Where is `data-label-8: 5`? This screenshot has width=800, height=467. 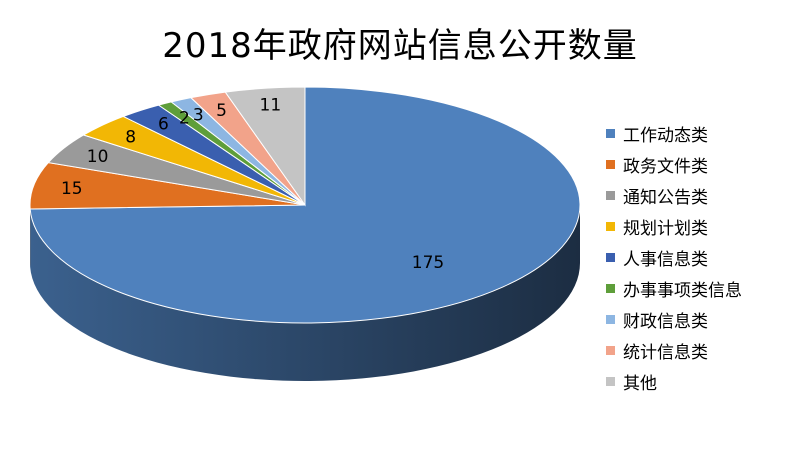
data-label-8: 5 is located at coordinates (221, 111).